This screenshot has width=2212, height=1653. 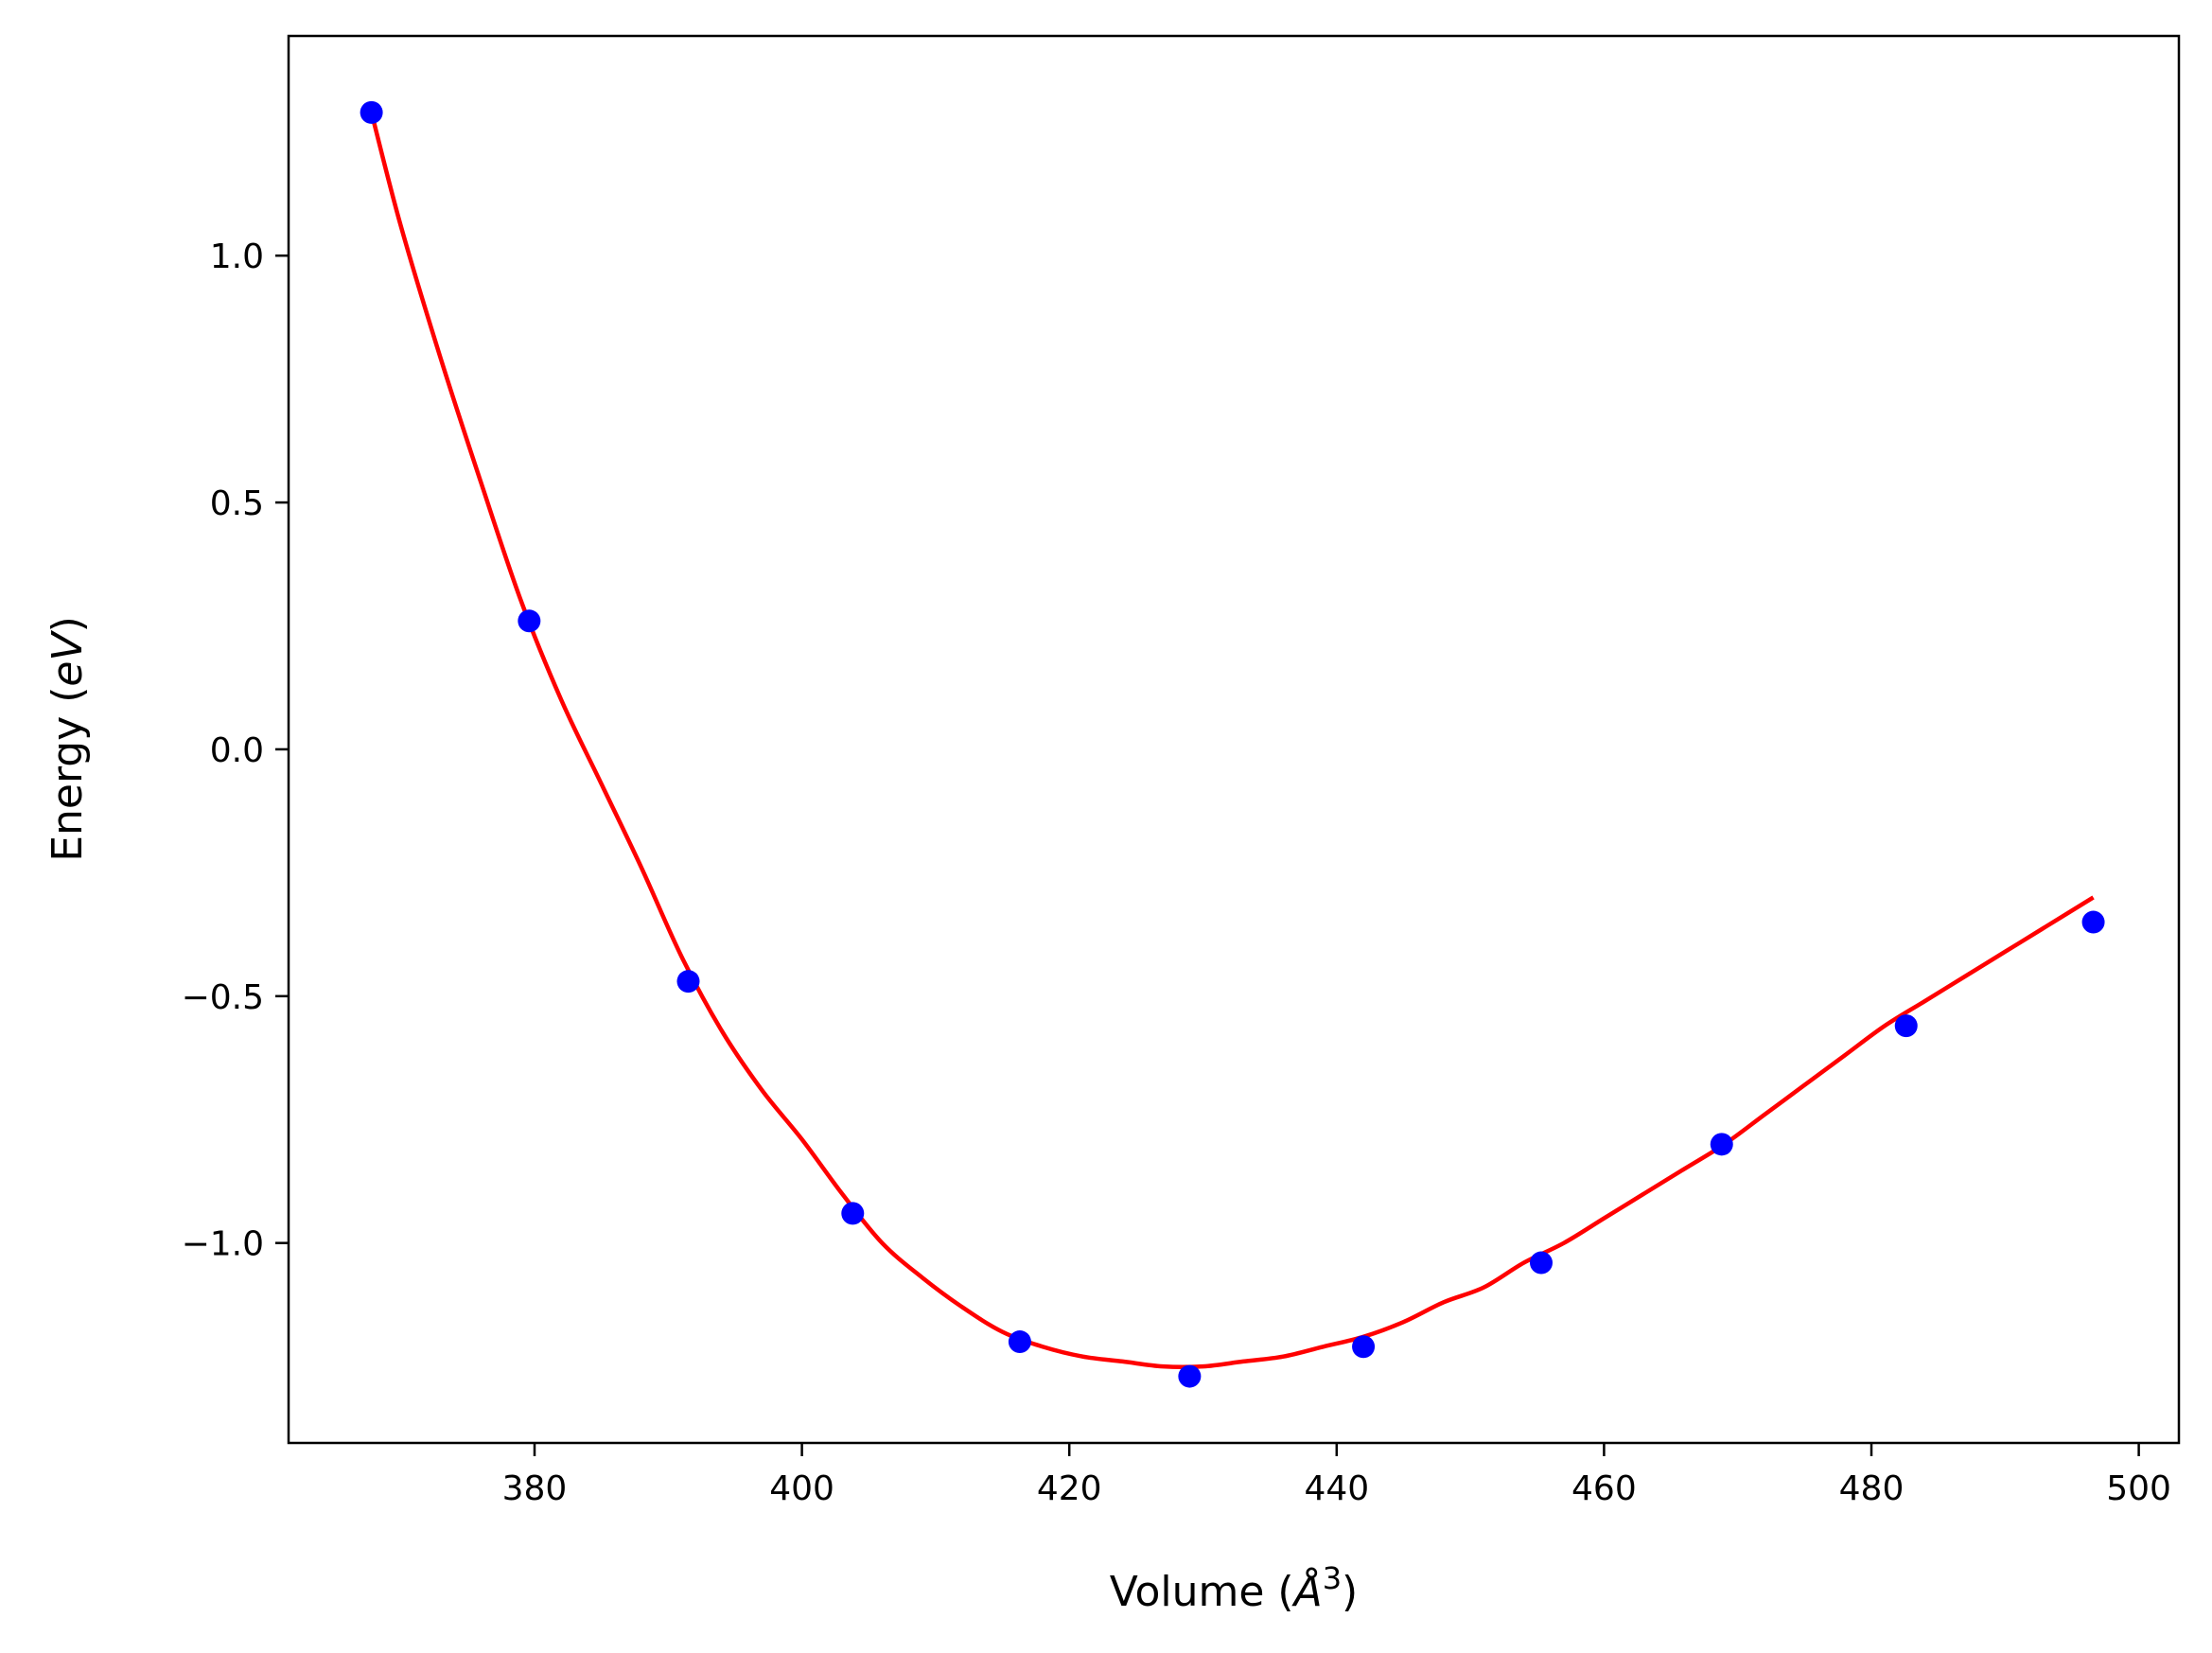 I want to click on y-tick-label: 0.0, so click(x=237, y=750).